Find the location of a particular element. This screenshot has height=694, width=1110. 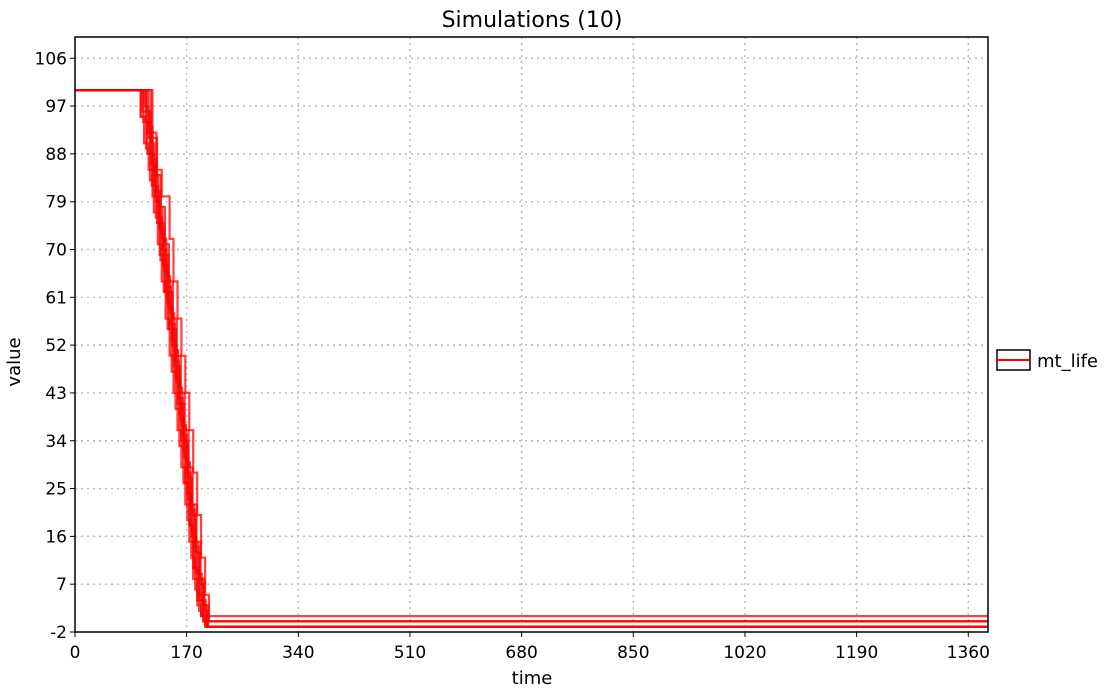

legend-entry-mt-life: mt_life is located at coordinates (1067, 361).